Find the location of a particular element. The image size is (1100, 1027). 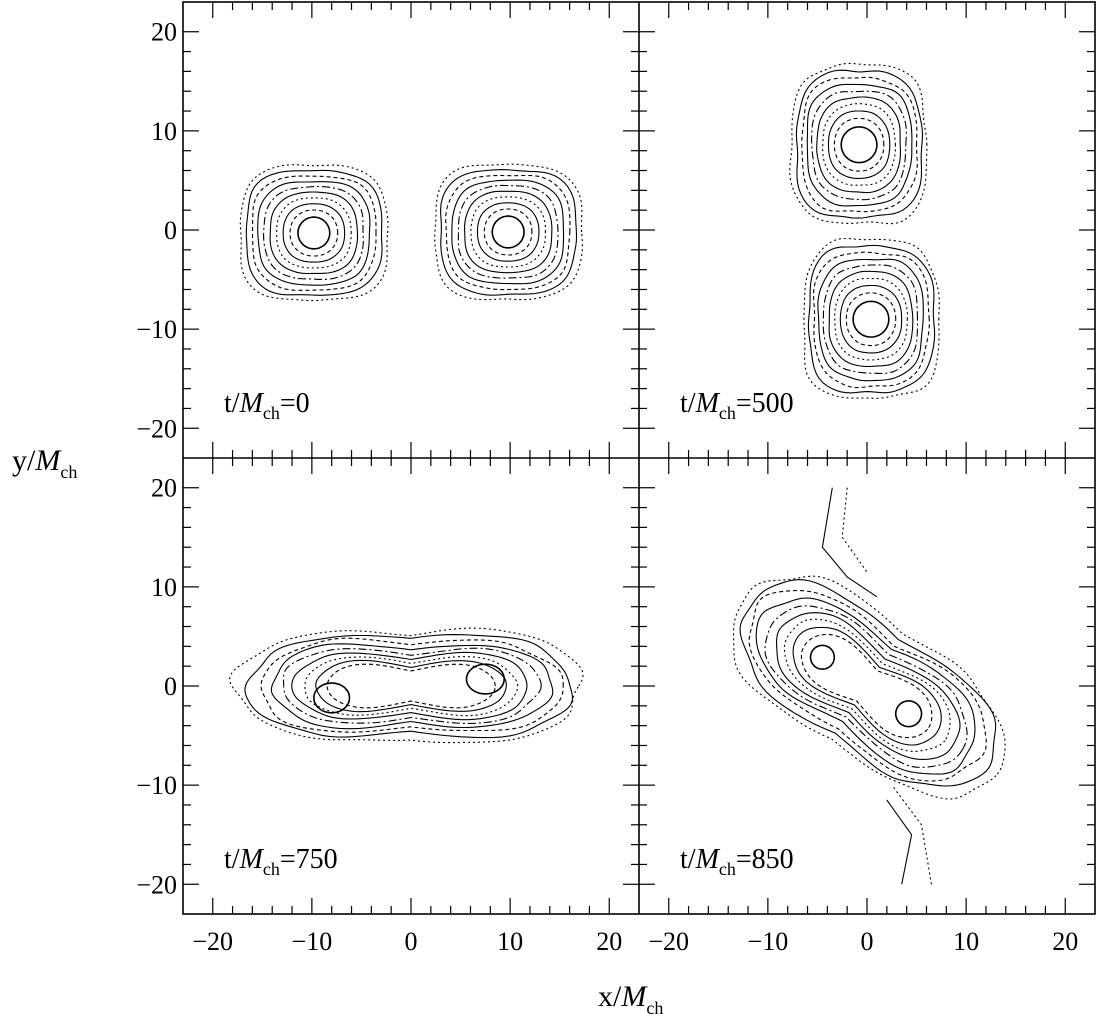

contour-t0-star1-level7 is located at coordinates (508, 232).